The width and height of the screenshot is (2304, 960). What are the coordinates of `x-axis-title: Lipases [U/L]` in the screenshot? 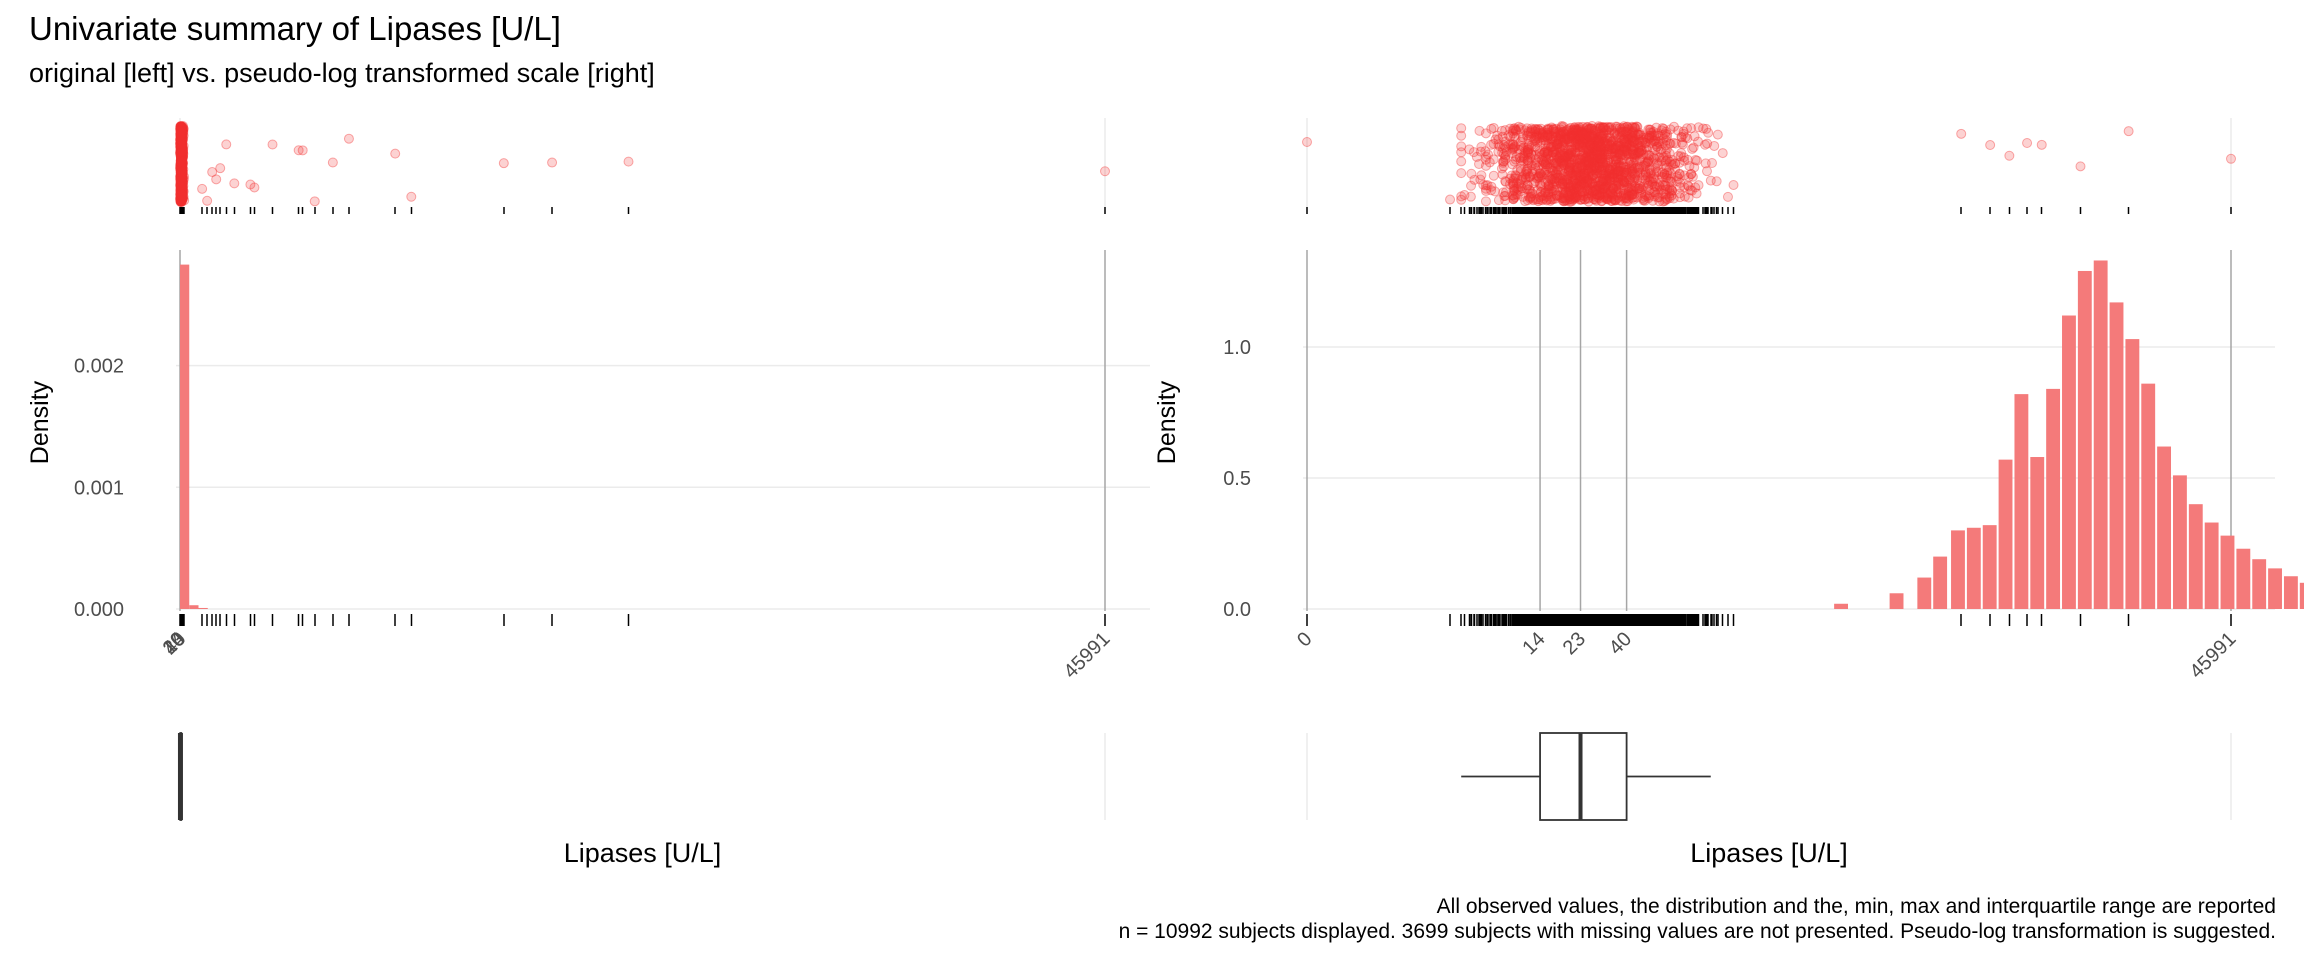 It's located at (643, 853).